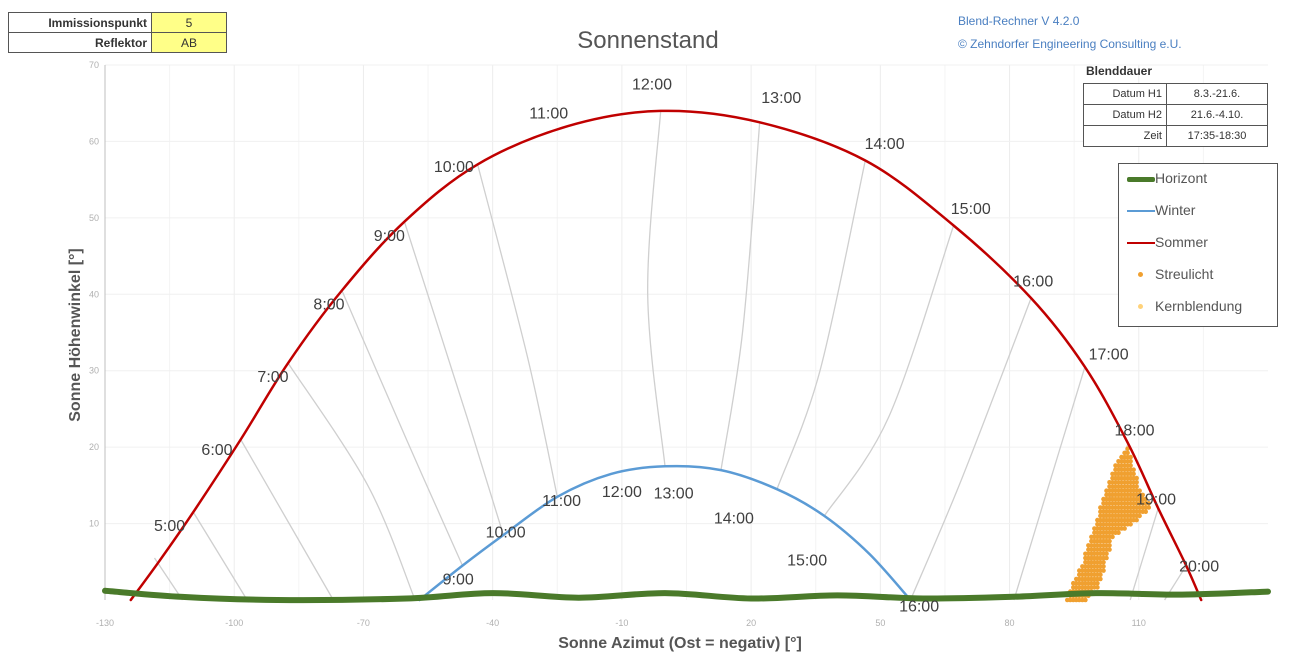  I want to click on legend-label: Kernblendung, so click(1199, 306).